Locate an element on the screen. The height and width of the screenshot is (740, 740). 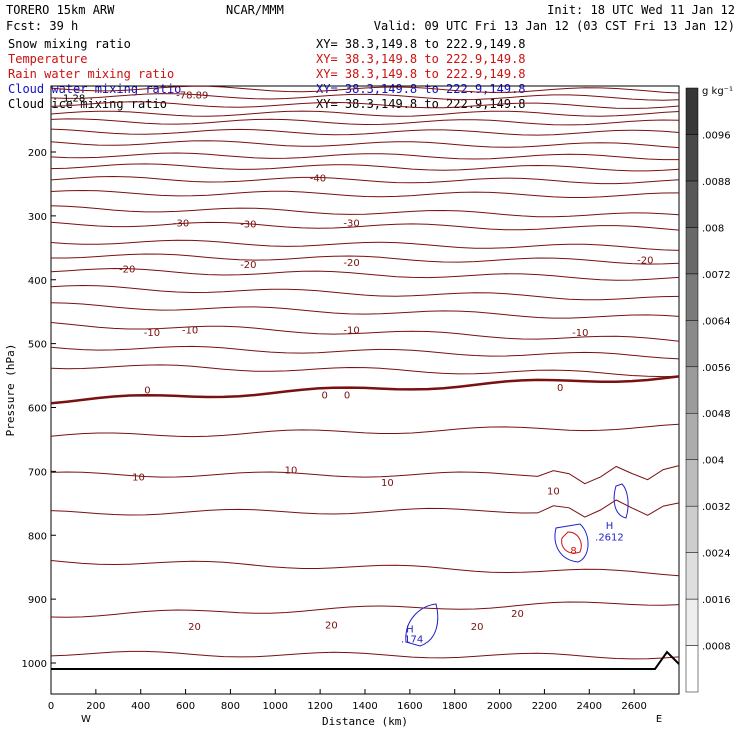
colorbar-tick-label: .0064 is located at coordinates (716, 321).